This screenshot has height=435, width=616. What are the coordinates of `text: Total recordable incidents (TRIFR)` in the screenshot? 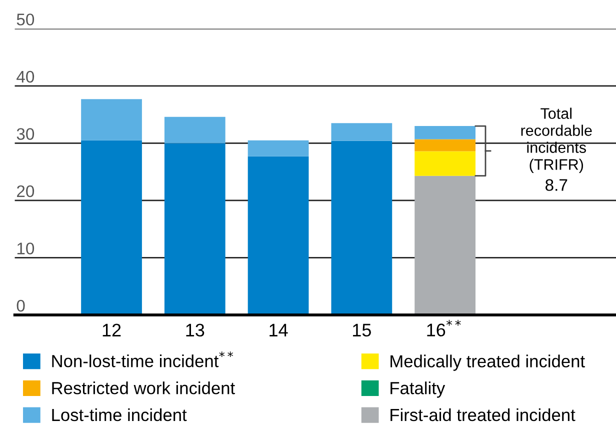 It's located at (556, 140).